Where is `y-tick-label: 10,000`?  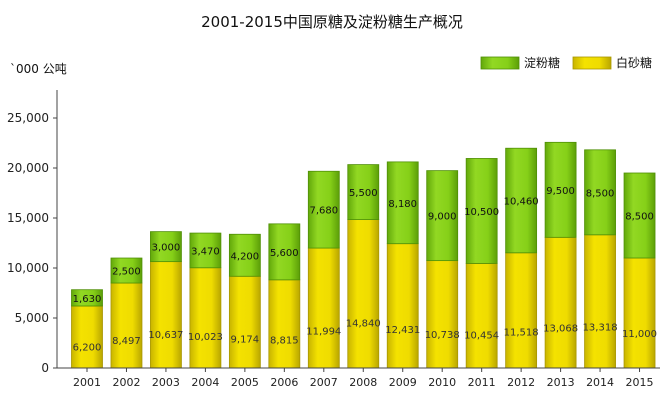
y-tick-label: 10,000 is located at coordinates (28, 268).